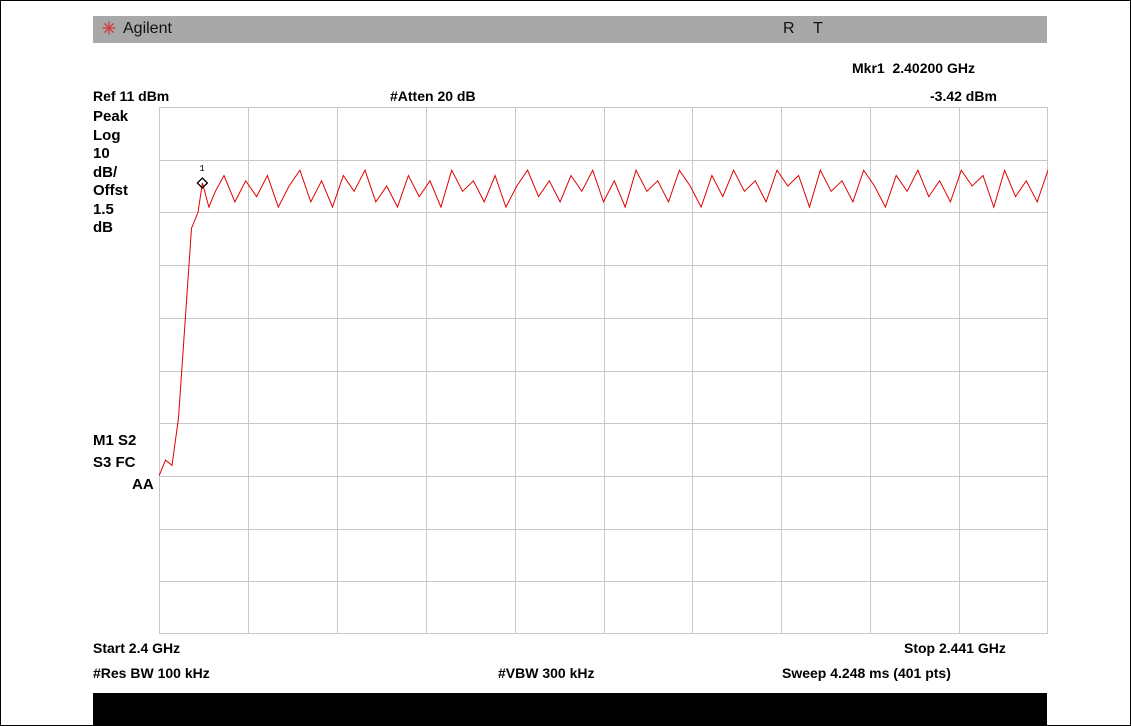 Image resolution: width=1131 pixels, height=726 pixels. Describe the element at coordinates (433, 96) in the screenshot. I see `attenuation: #Atten 20 dB` at that location.